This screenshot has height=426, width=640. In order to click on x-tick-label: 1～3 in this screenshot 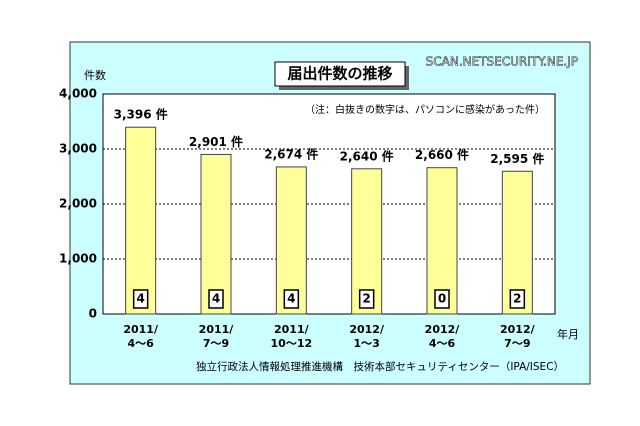, I will do `click(367, 343)`.